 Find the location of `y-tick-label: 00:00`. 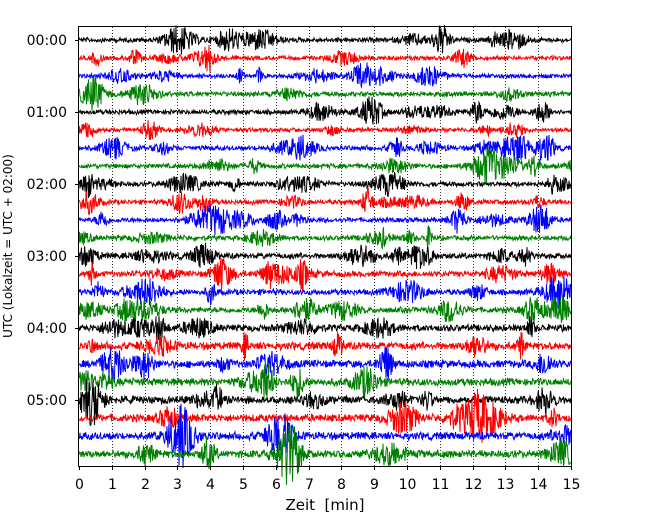

y-tick-label: 00:00 is located at coordinates (47, 41).